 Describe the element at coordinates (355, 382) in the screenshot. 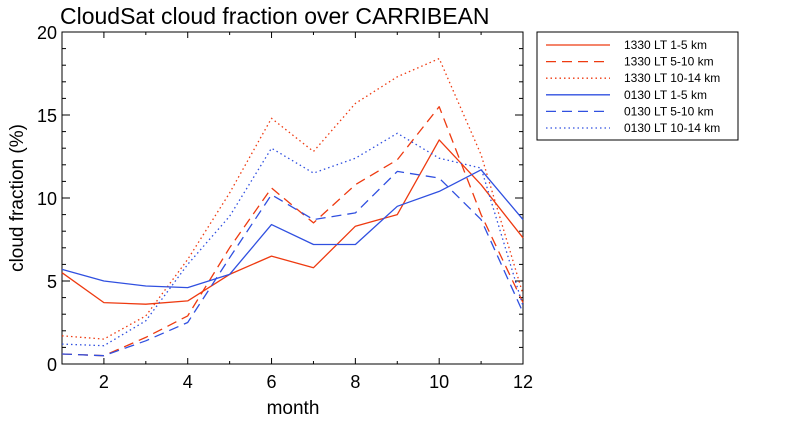

I see `x-tick-label: 8` at that location.